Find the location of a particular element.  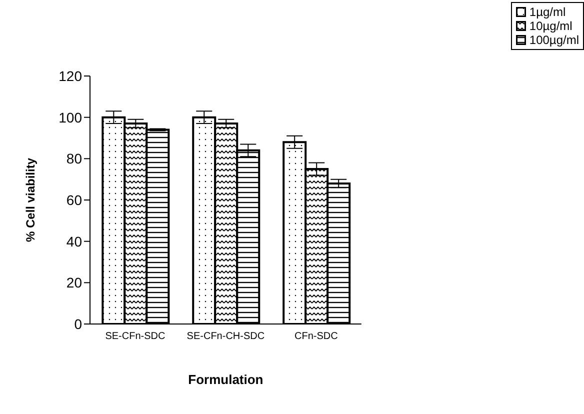

y-tick-label: 40 is located at coordinates (74, 241).